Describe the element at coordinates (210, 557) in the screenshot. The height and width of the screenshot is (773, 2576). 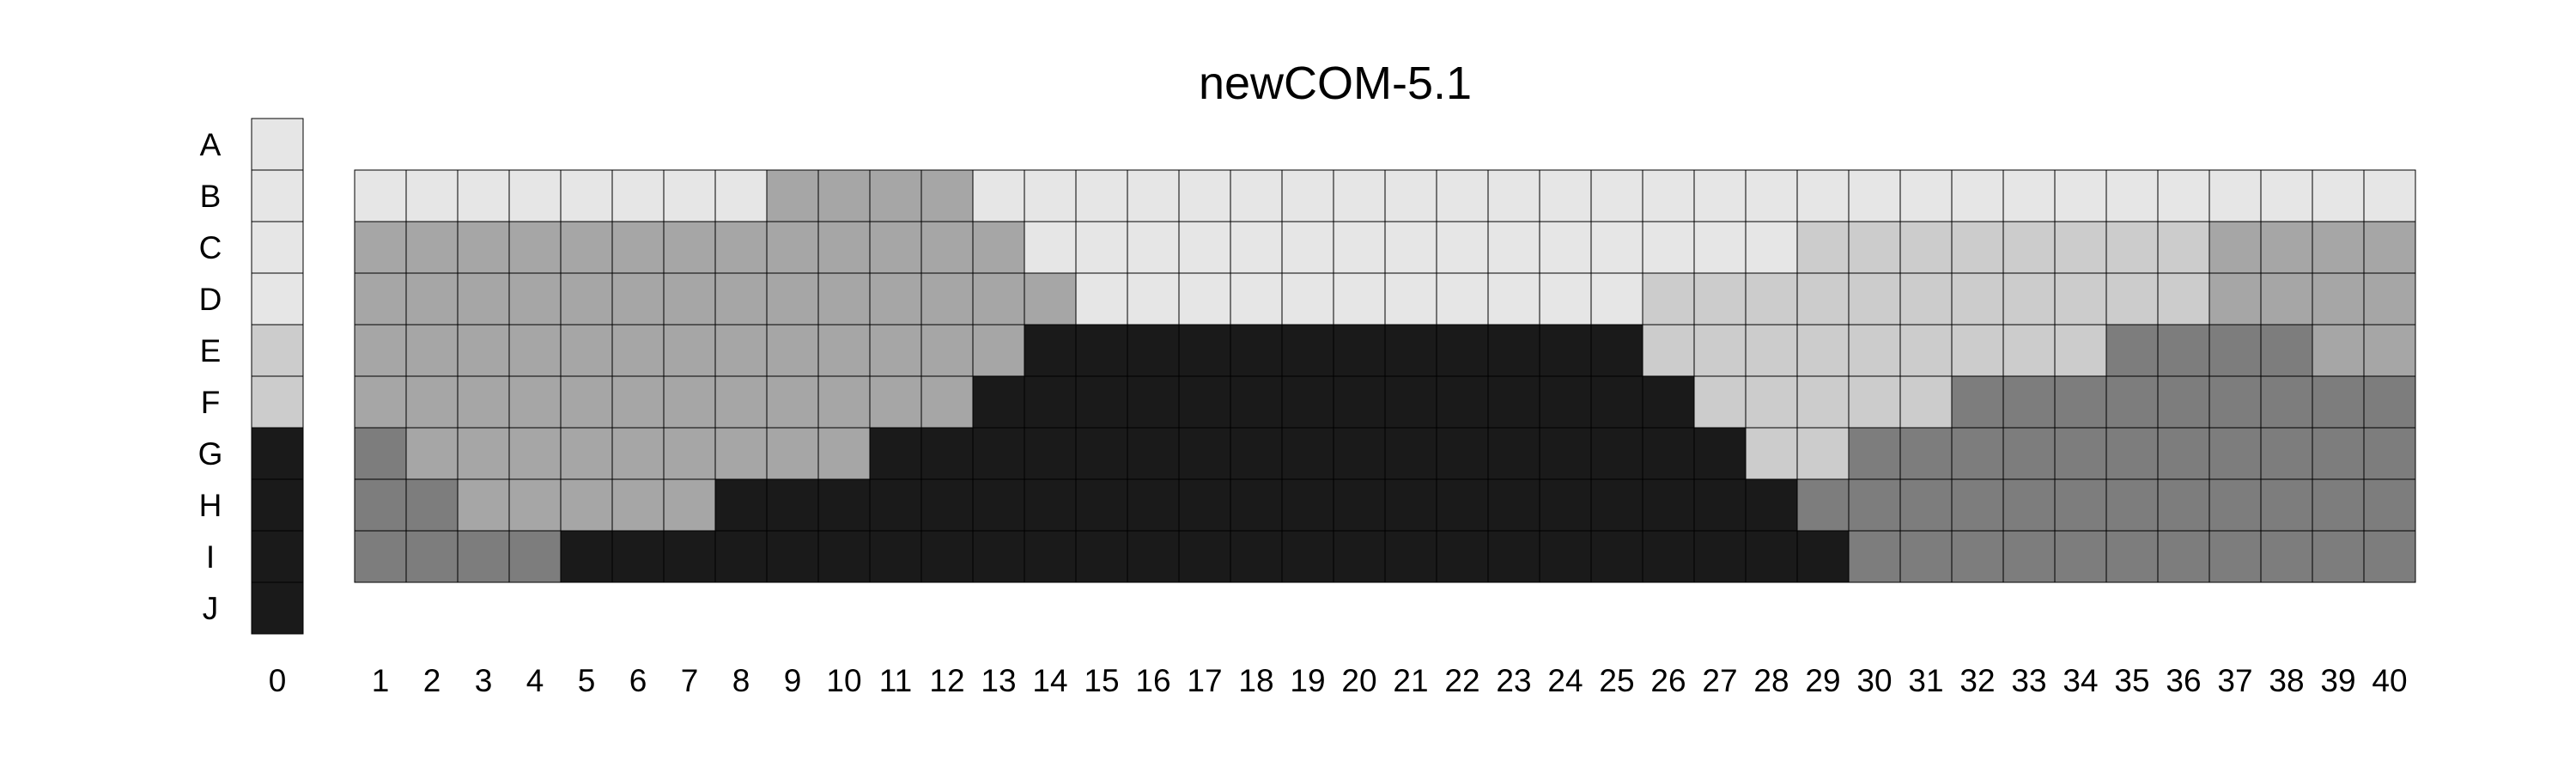
I see `row-label-i: I` at that location.